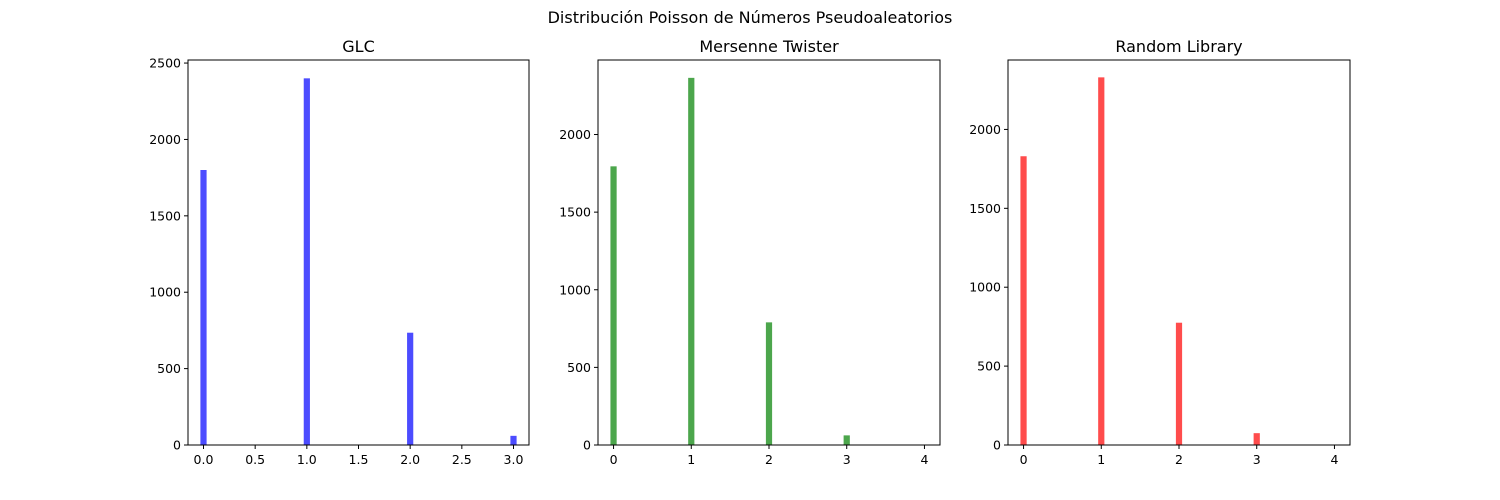 This screenshot has height=500, width=1500. What do you see at coordinates (410, 459) in the screenshot?
I see `x-tick-label: 2.0` at bounding box center [410, 459].